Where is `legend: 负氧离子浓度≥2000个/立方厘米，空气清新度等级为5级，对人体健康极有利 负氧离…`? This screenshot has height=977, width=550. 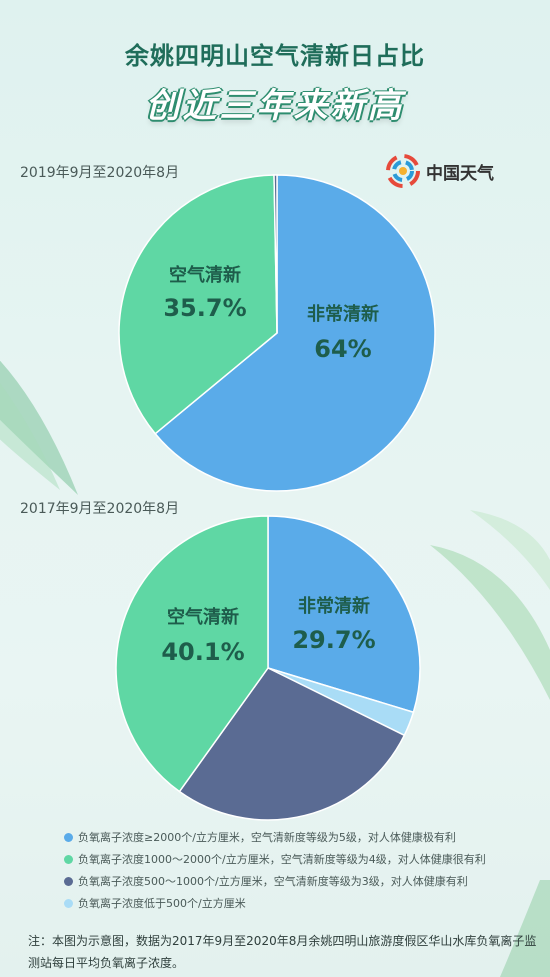 legend: 负氧离子浓度≥2000个/立方厘米，空气清新度等级为5级，对人体健康极有利 负氧离… is located at coordinates (275, 870).